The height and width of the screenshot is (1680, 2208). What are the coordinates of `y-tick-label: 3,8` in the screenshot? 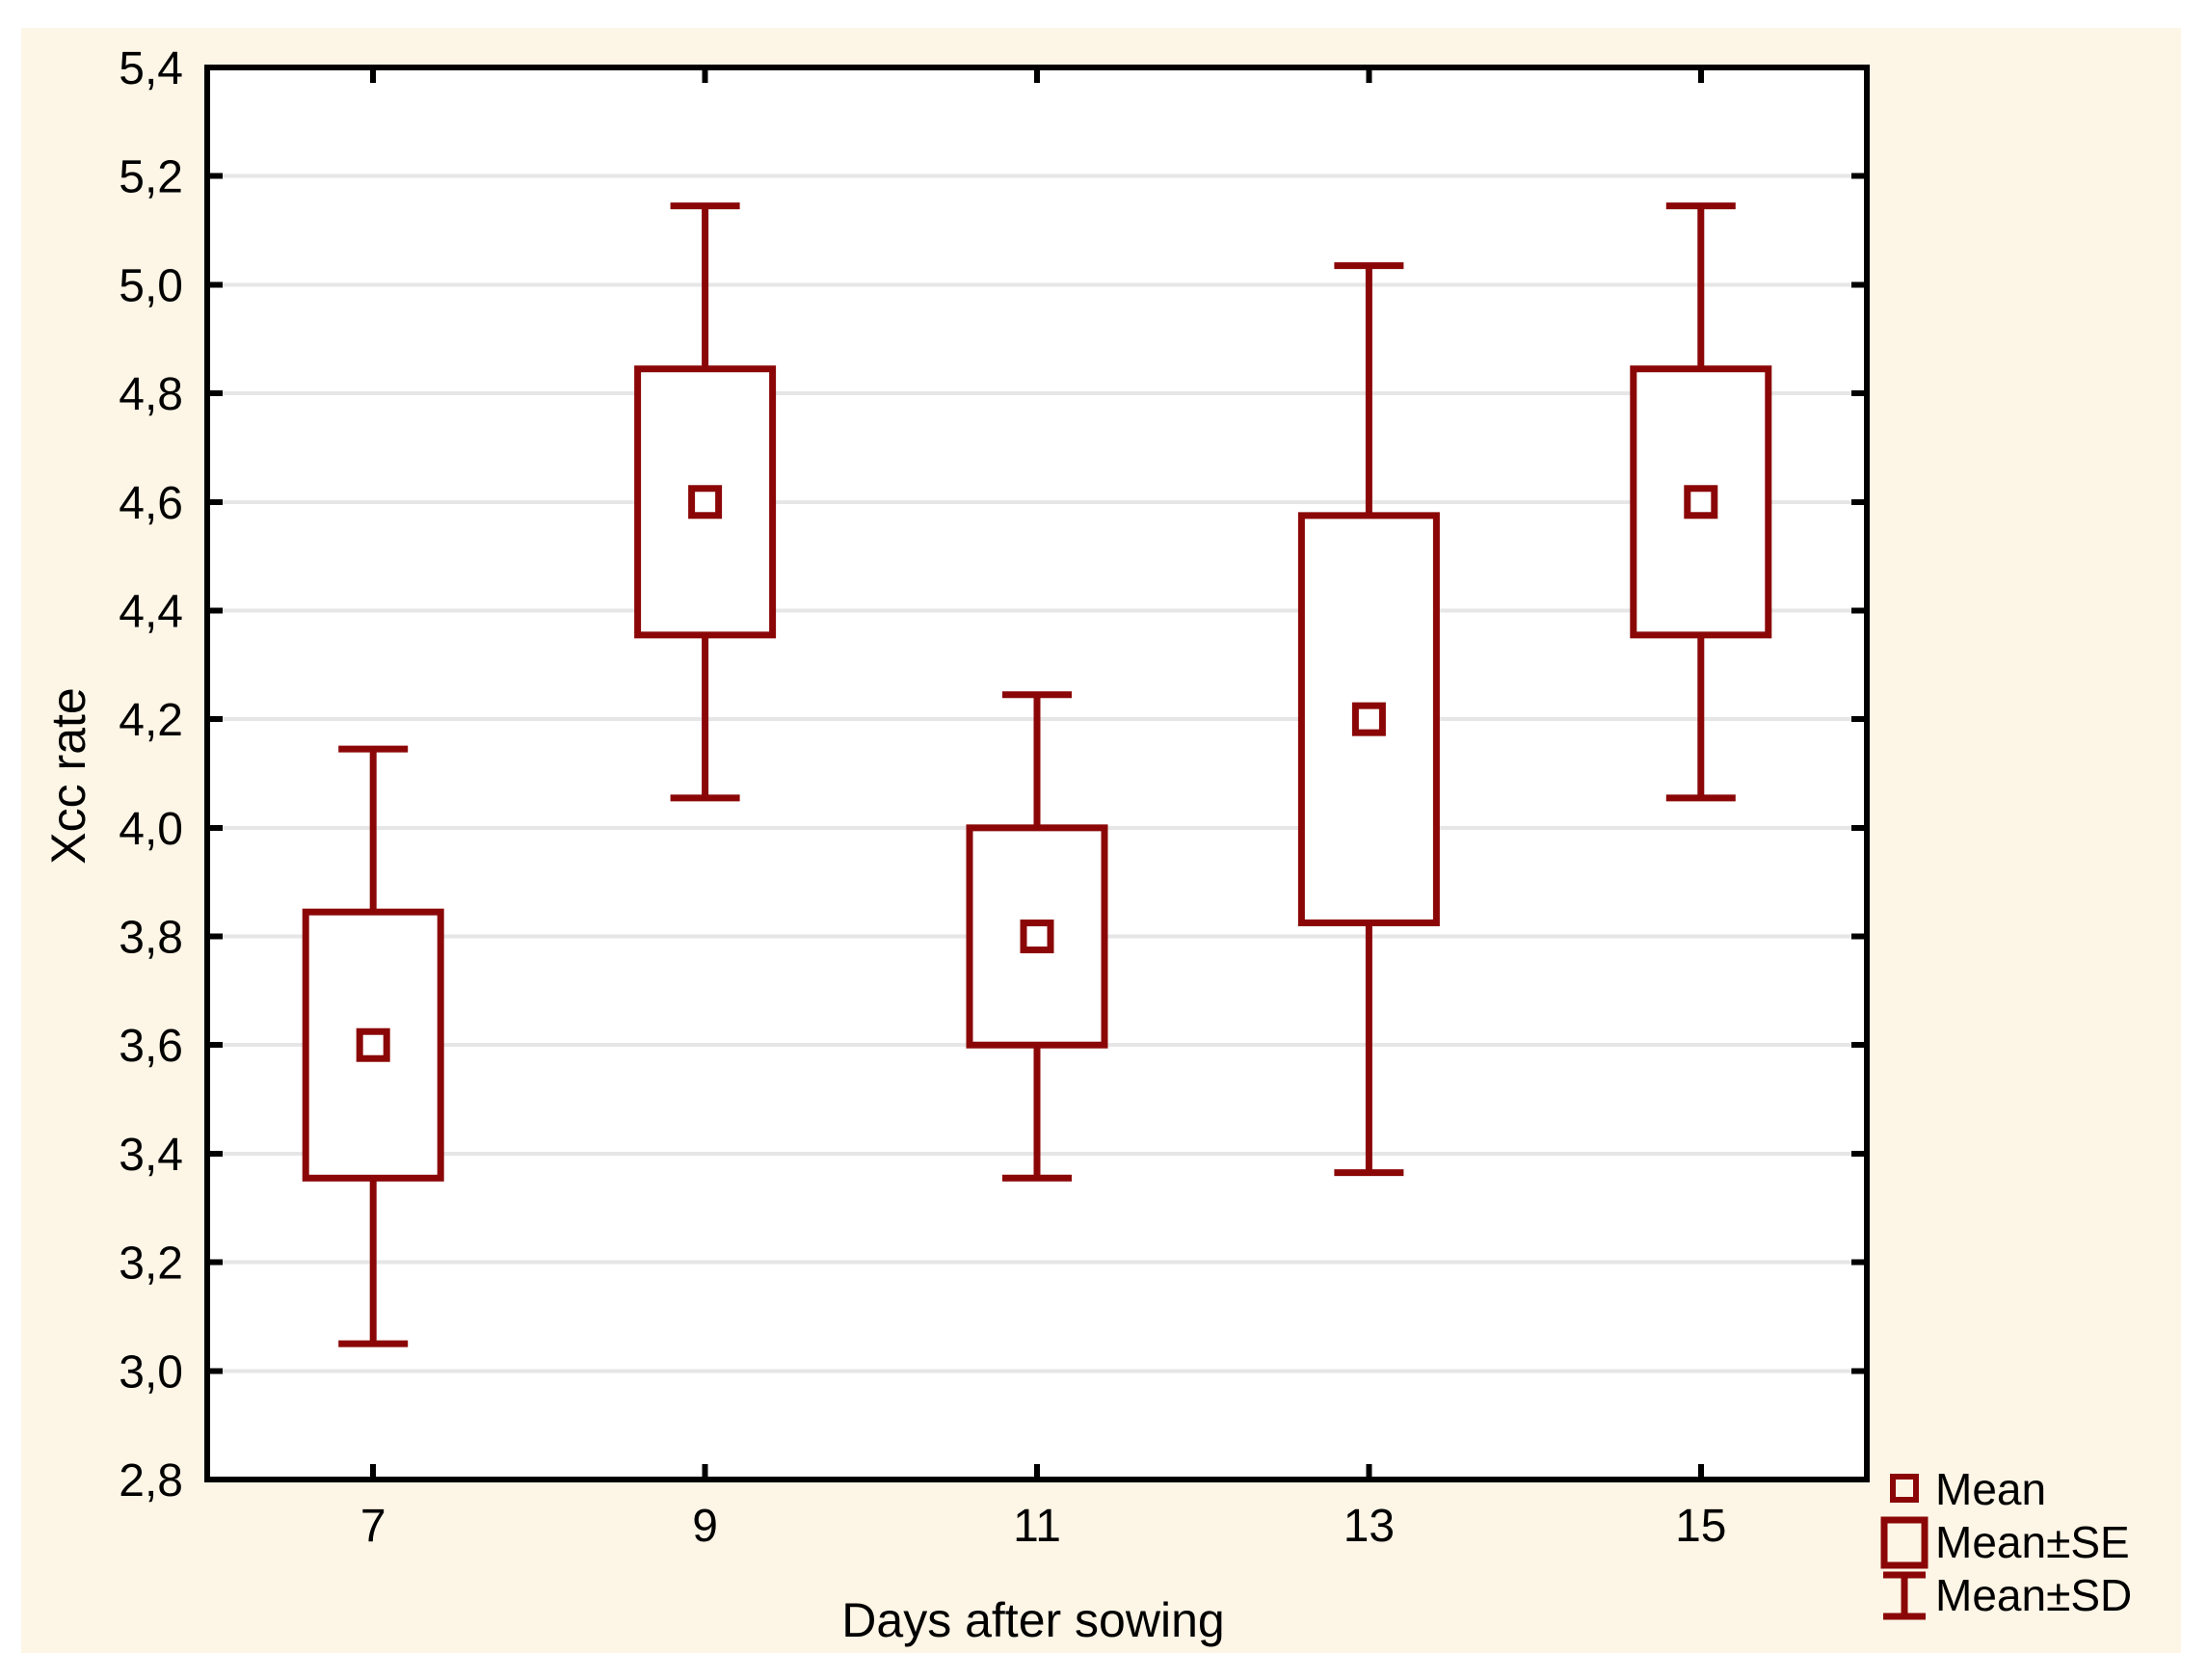 It's located at (151, 939).